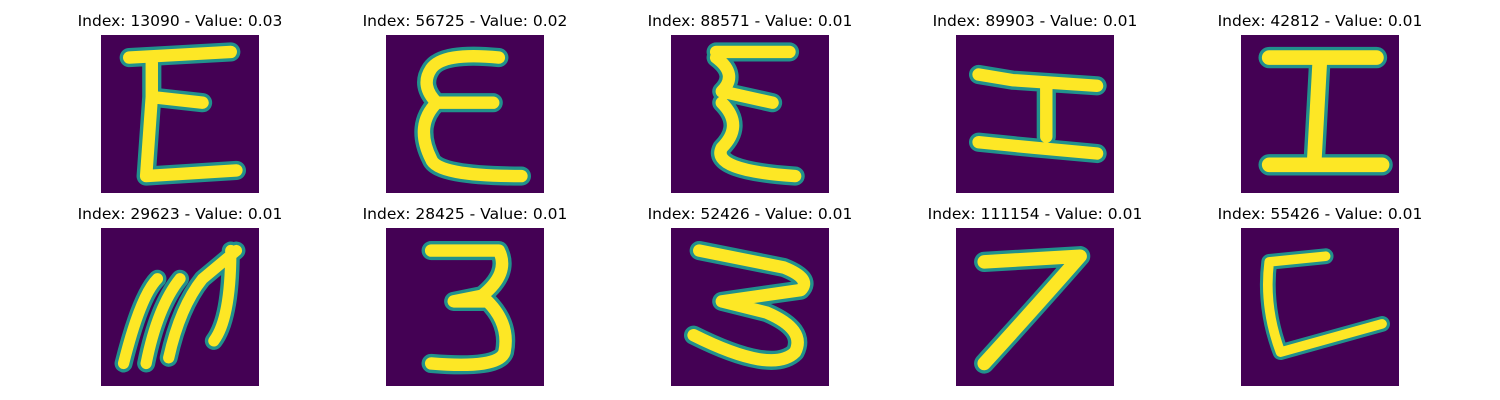  I want to click on panel-title-4: Index: 89903 - Value: 0.01, so click(1035, 21).